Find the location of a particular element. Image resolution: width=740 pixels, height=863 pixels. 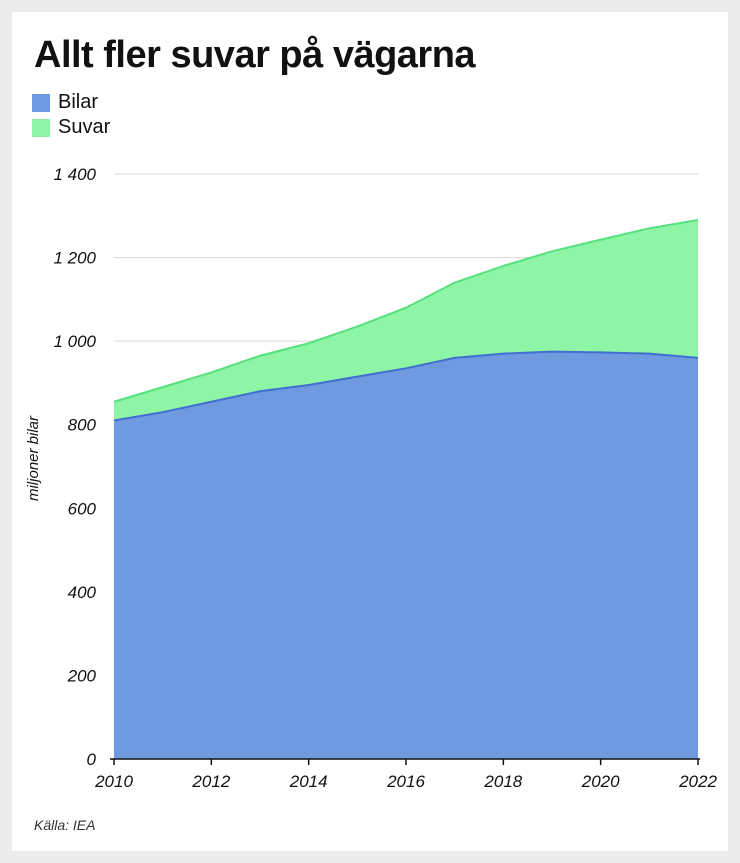

y-tick-label-800: 800 is located at coordinates (82, 425).